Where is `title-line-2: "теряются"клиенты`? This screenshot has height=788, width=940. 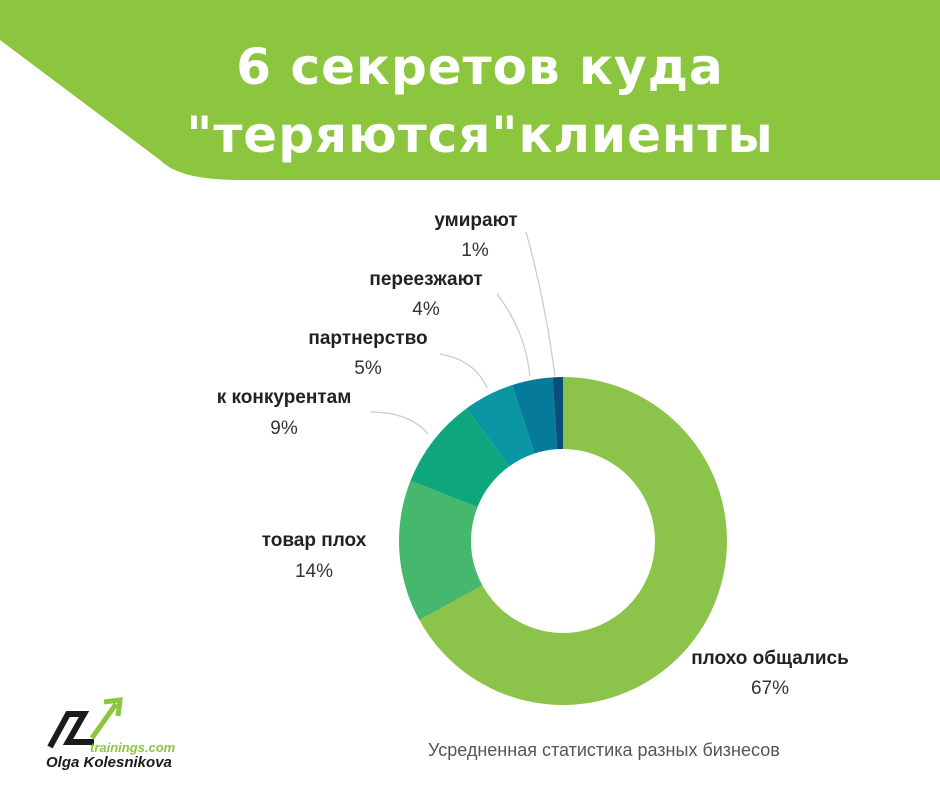
title-line-2: "теряются"клиенты is located at coordinates (480, 135).